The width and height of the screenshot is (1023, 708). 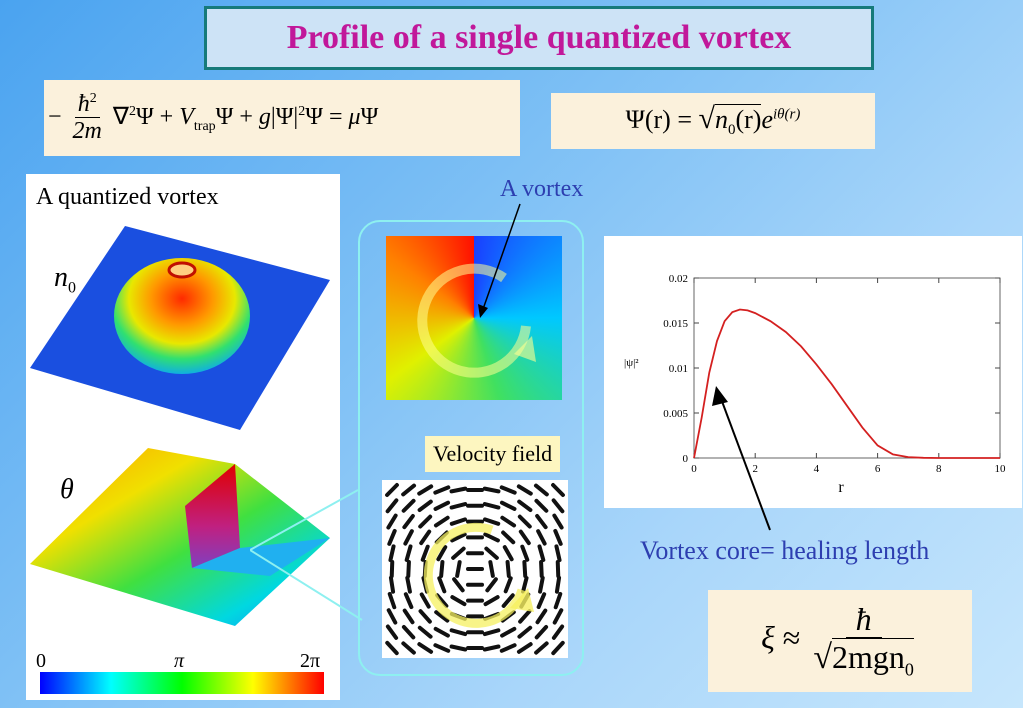 I want to click on x-tick-label: 6, so click(x=878, y=469).